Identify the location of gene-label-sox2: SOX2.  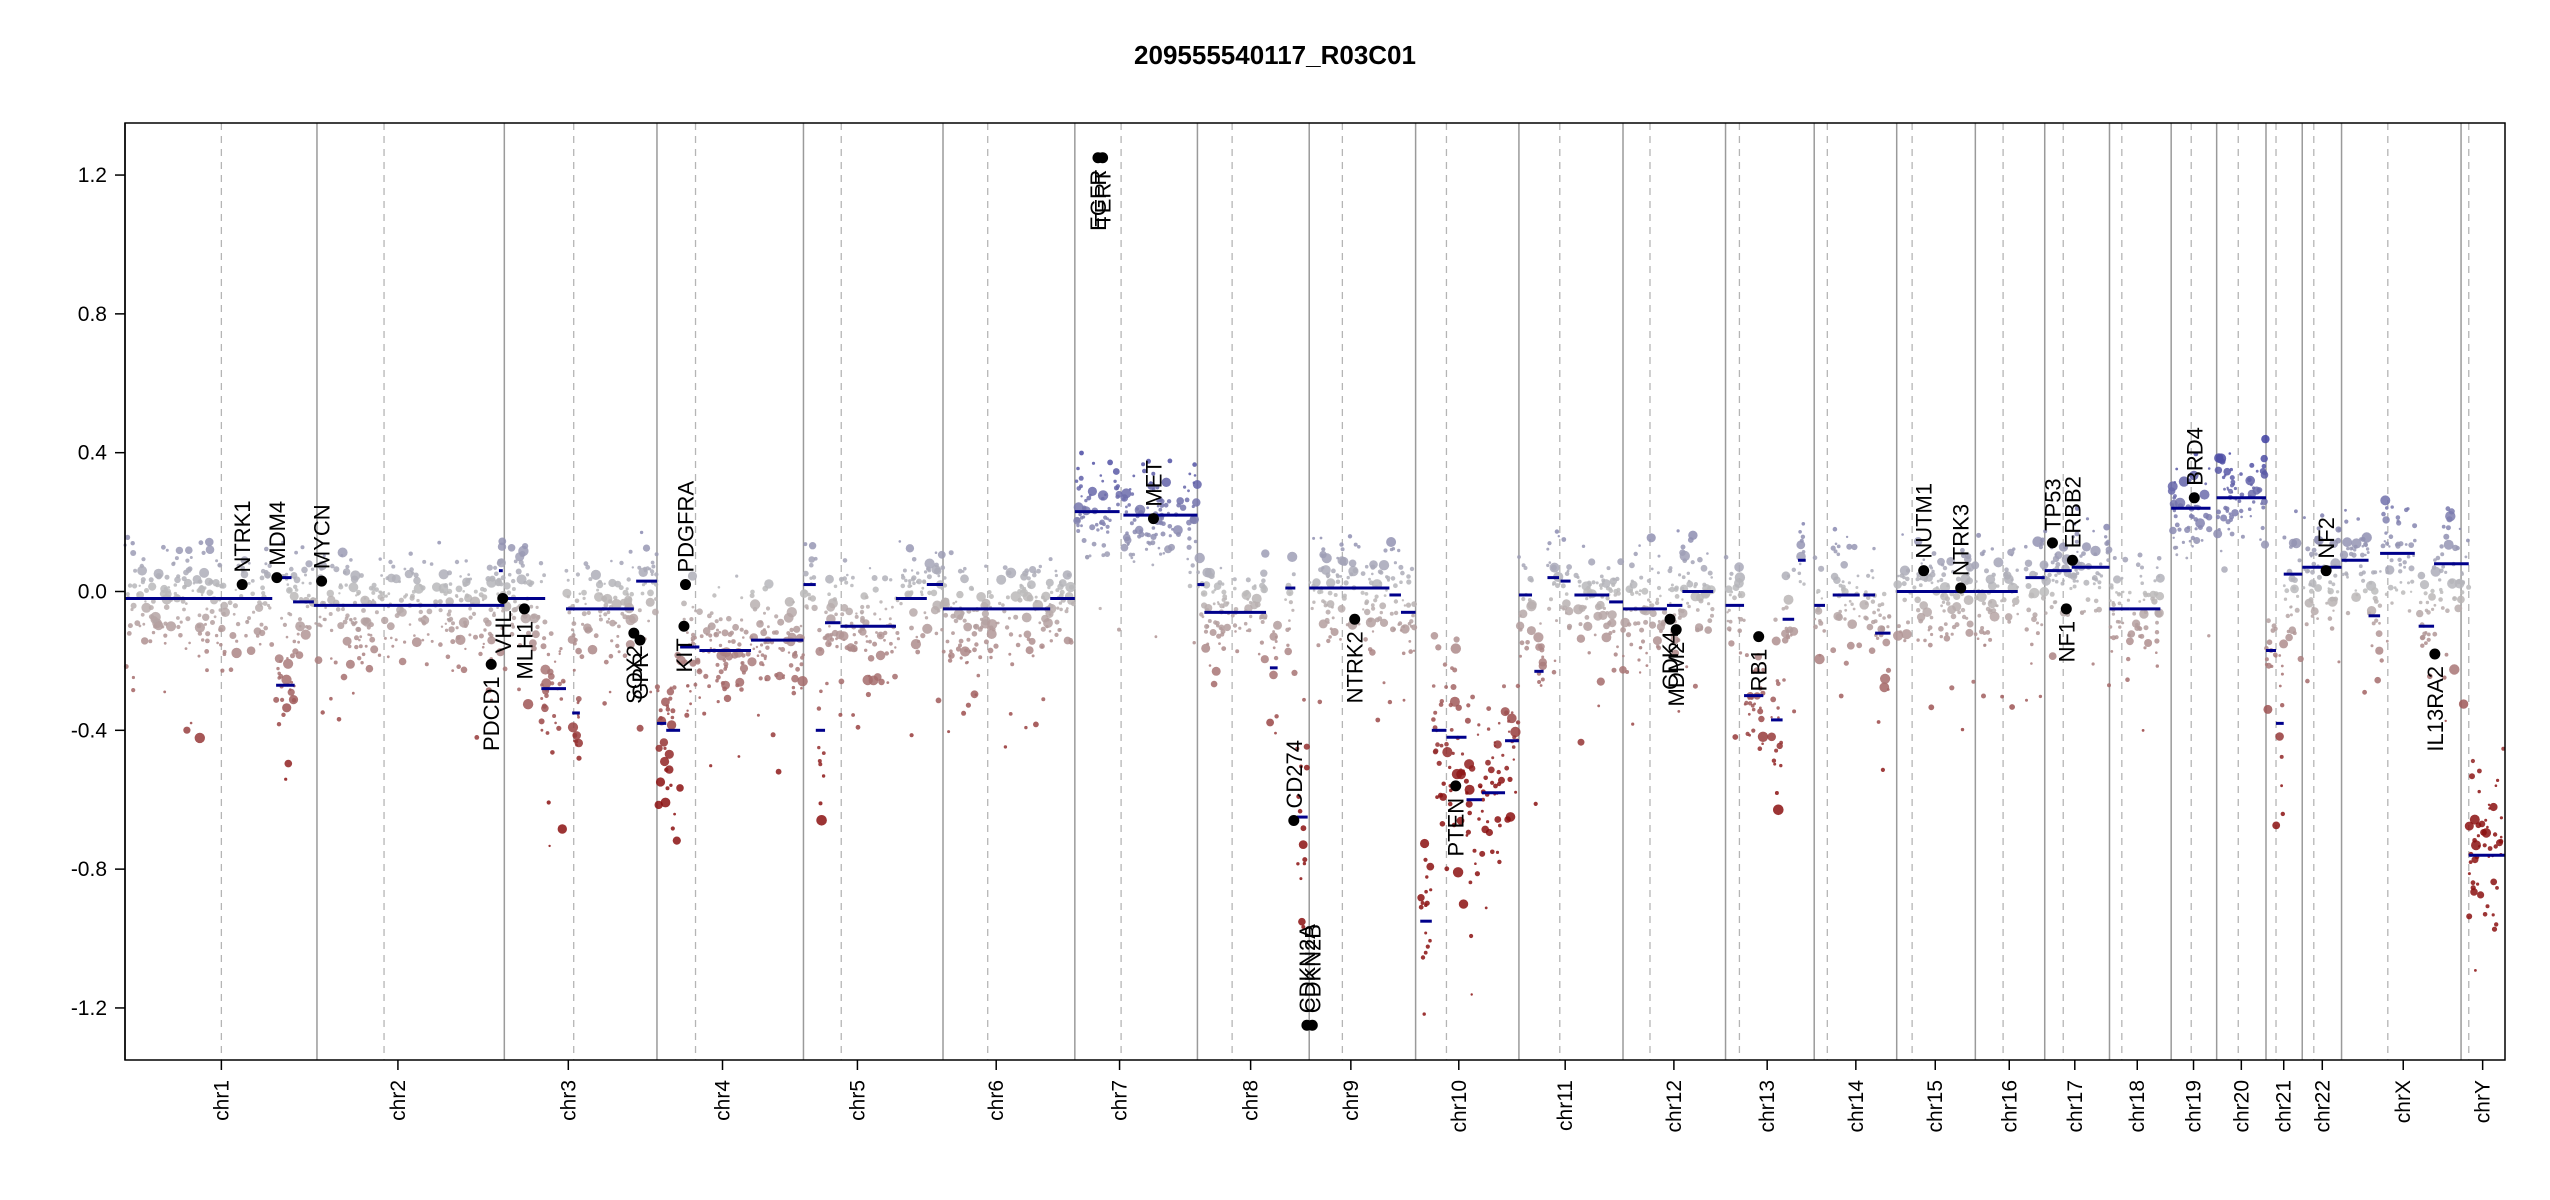
(634, 674).